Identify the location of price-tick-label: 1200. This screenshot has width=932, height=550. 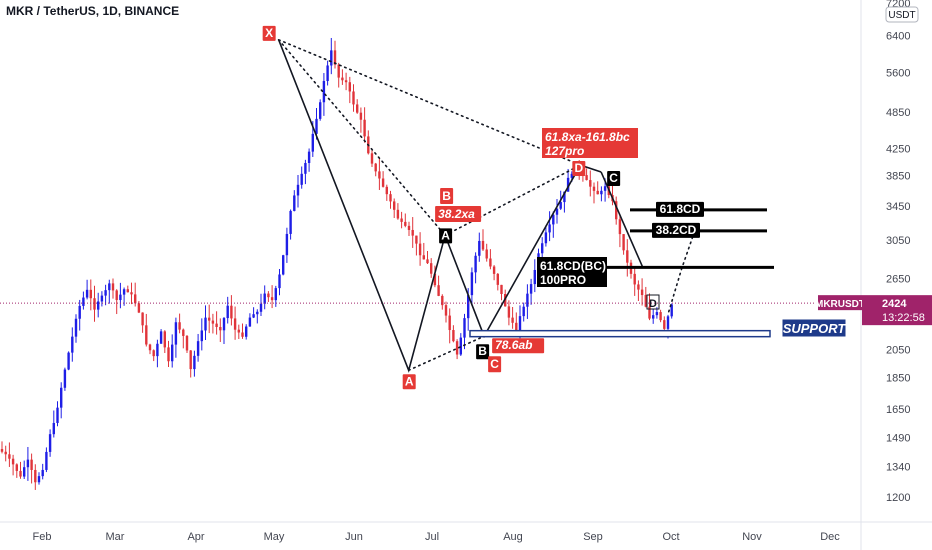
(898, 498).